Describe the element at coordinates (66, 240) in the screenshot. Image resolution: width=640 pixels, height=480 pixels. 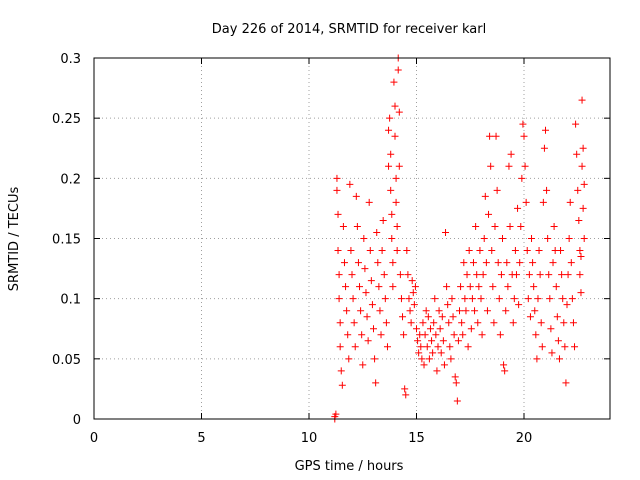
I see `y-tick-label: 0.15` at that location.